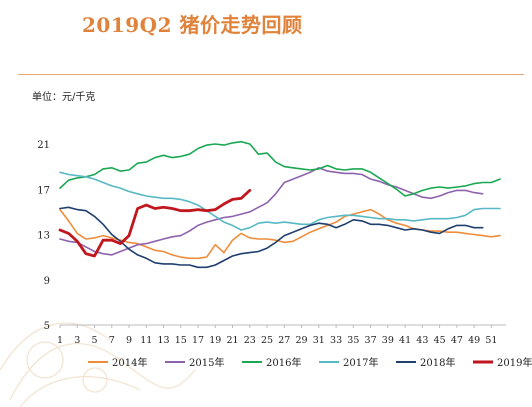  Describe the element at coordinates (437, 362) in the screenshot. I see `legend-label: 2018年` at that location.